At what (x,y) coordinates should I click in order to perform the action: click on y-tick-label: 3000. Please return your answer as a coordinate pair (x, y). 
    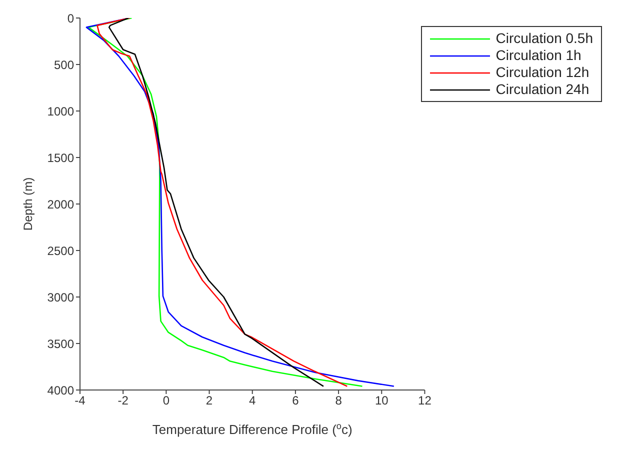
    Looking at the image, I should click on (60, 297).